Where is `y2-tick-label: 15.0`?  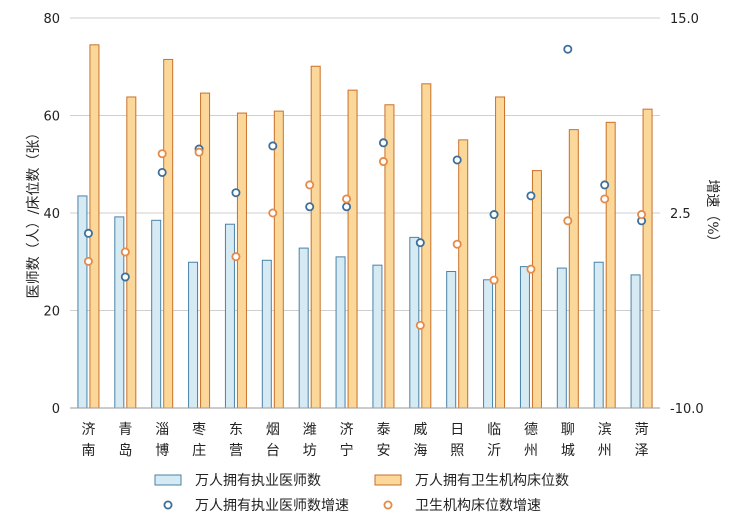
y2-tick-label: 15.0 is located at coordinates (684, 19).